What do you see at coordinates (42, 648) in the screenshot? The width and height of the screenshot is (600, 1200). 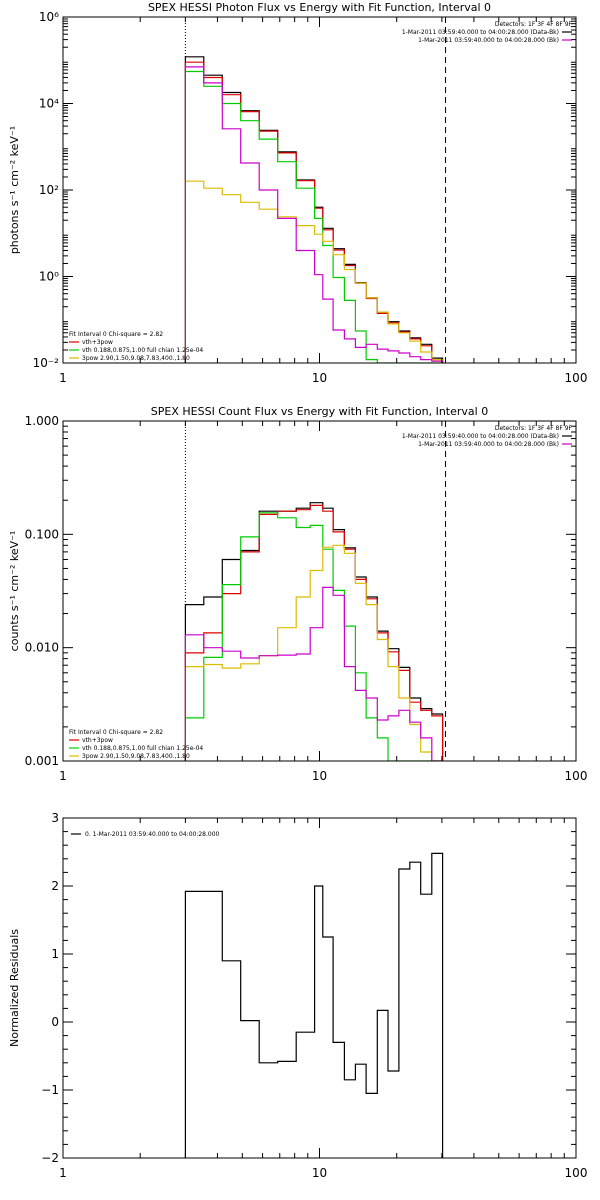 I see `y-tick-label: 0.010` at bounding box center [42, 648].